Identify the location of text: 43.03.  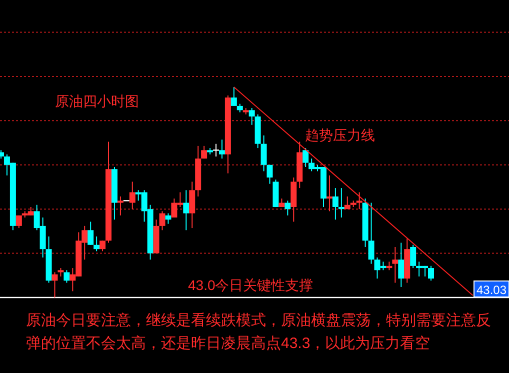
(491, 290).